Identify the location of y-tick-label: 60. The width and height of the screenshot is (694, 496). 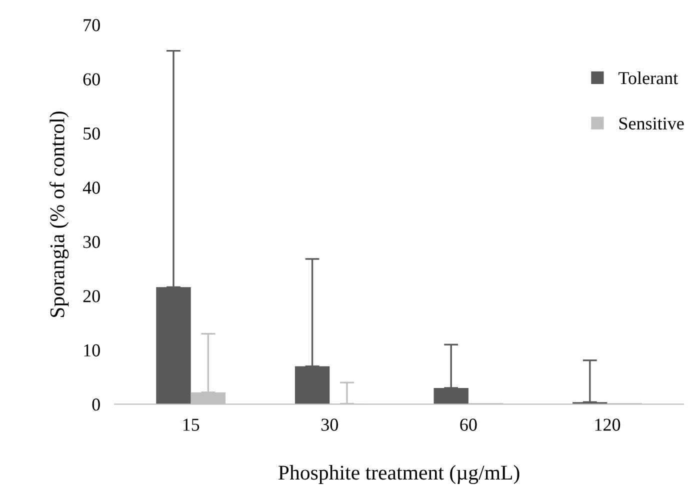
(91, 79).